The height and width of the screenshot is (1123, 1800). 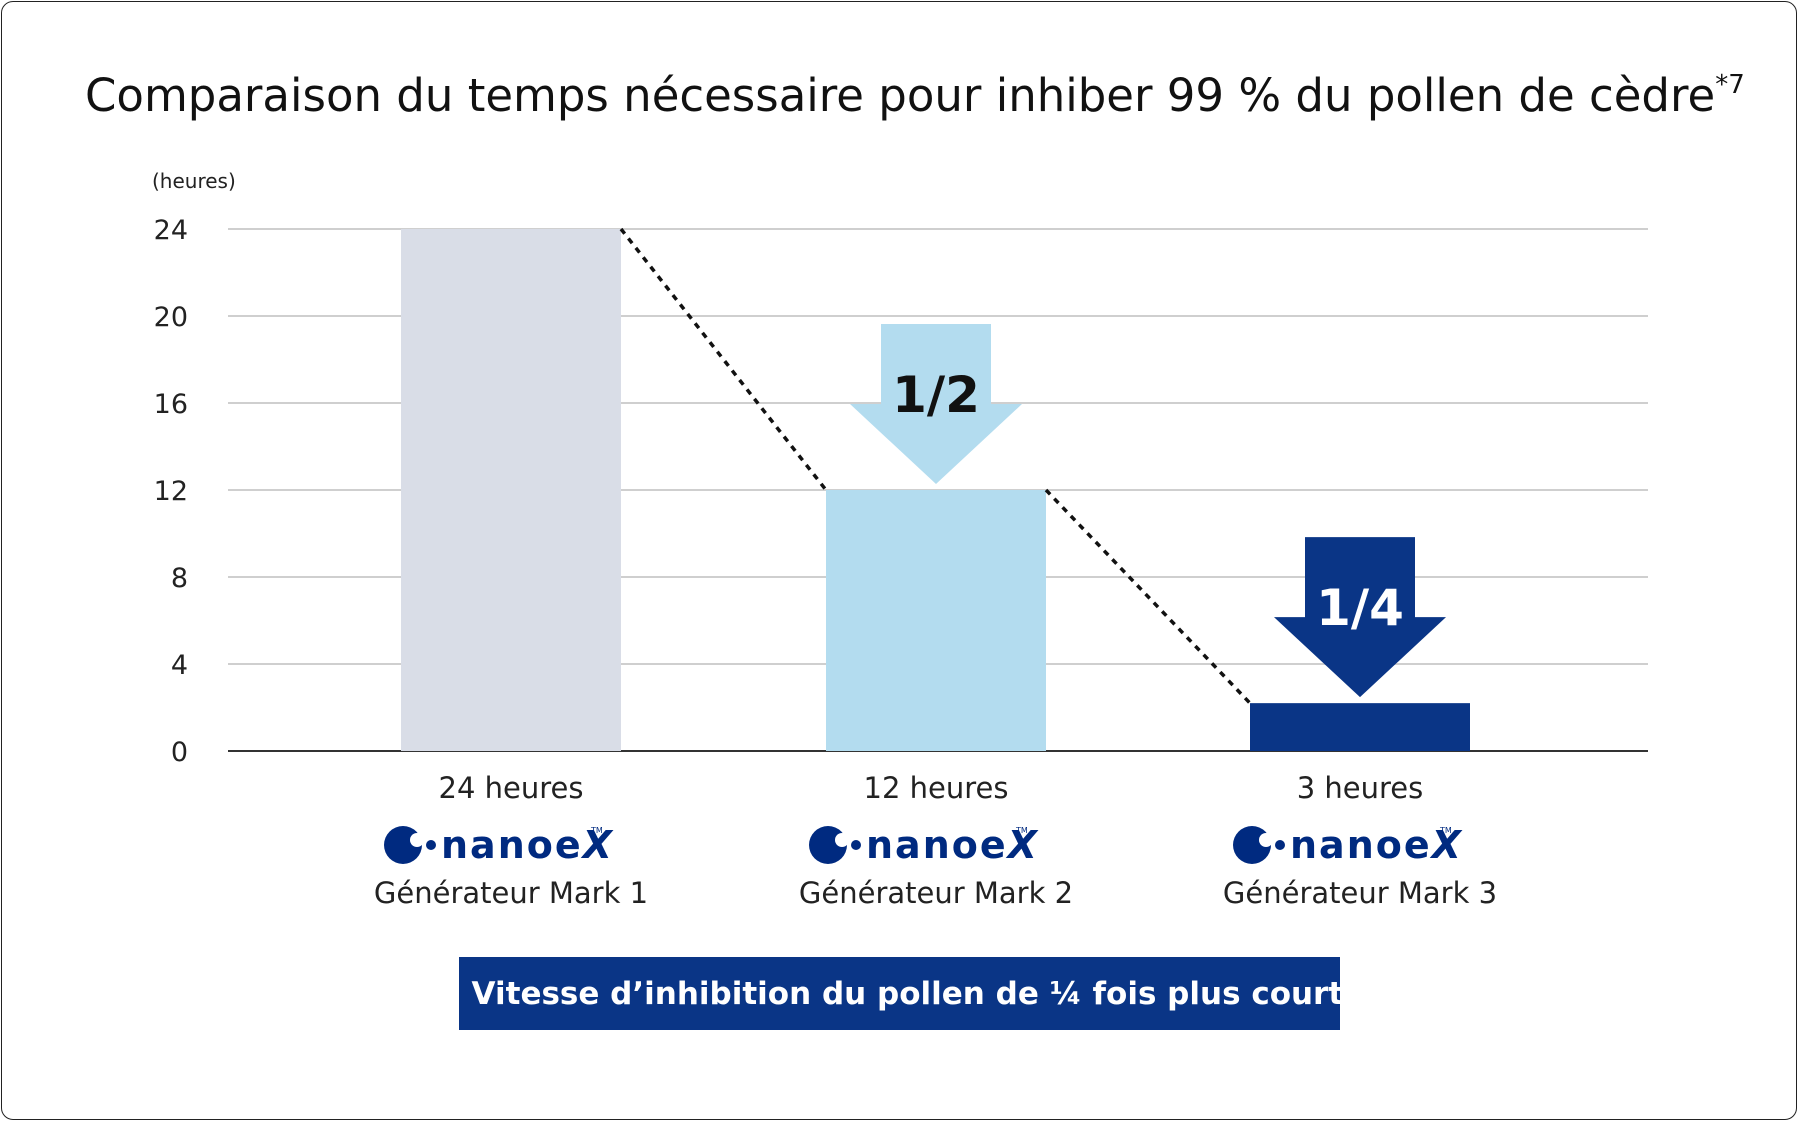 What do you see at coordinates (936, 395) in the screenshot?
I see `ratio-label-1: 1/2` at bounding box center [936, 395].